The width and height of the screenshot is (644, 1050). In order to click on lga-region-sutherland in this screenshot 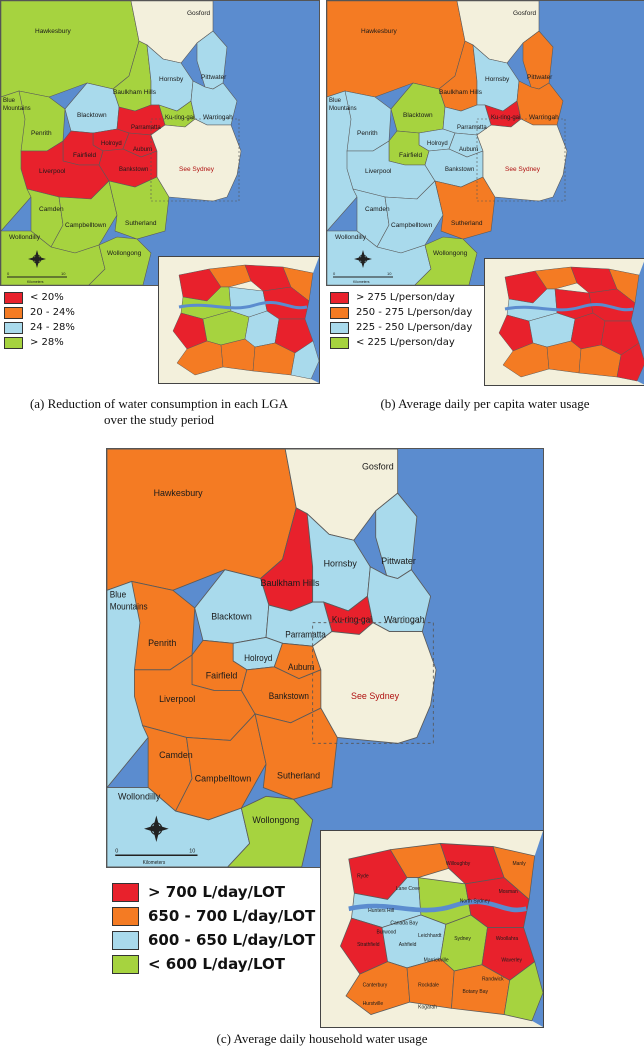, I will do `click(296, 753)`.